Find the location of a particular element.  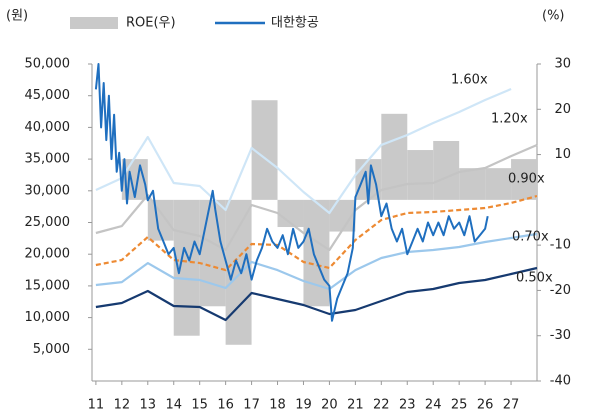

legend-swatch is located at coordinates (94, 23).